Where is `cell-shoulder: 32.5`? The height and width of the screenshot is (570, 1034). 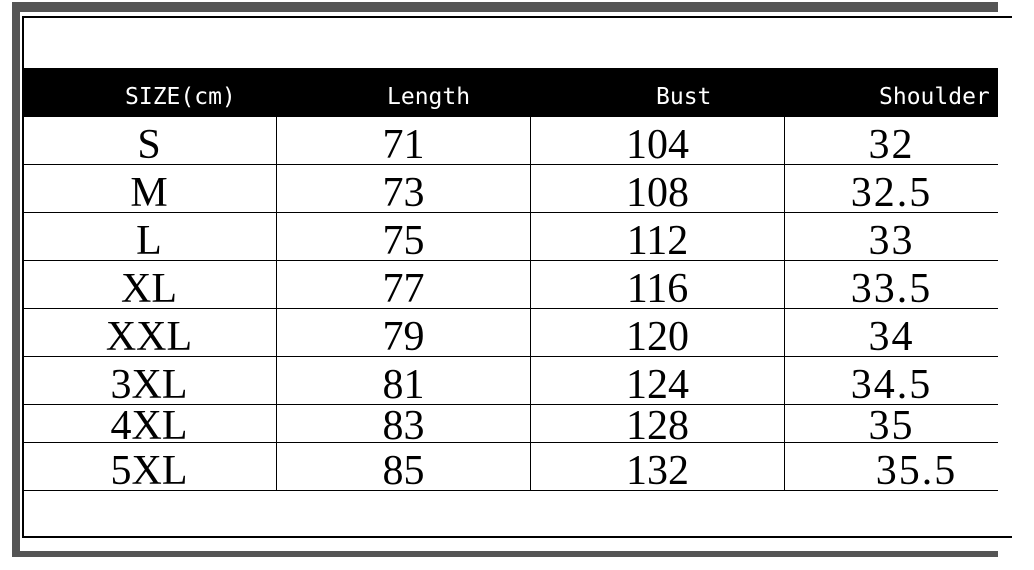 cell-shoulder: 32.5 is located at coordinates (891, 191).